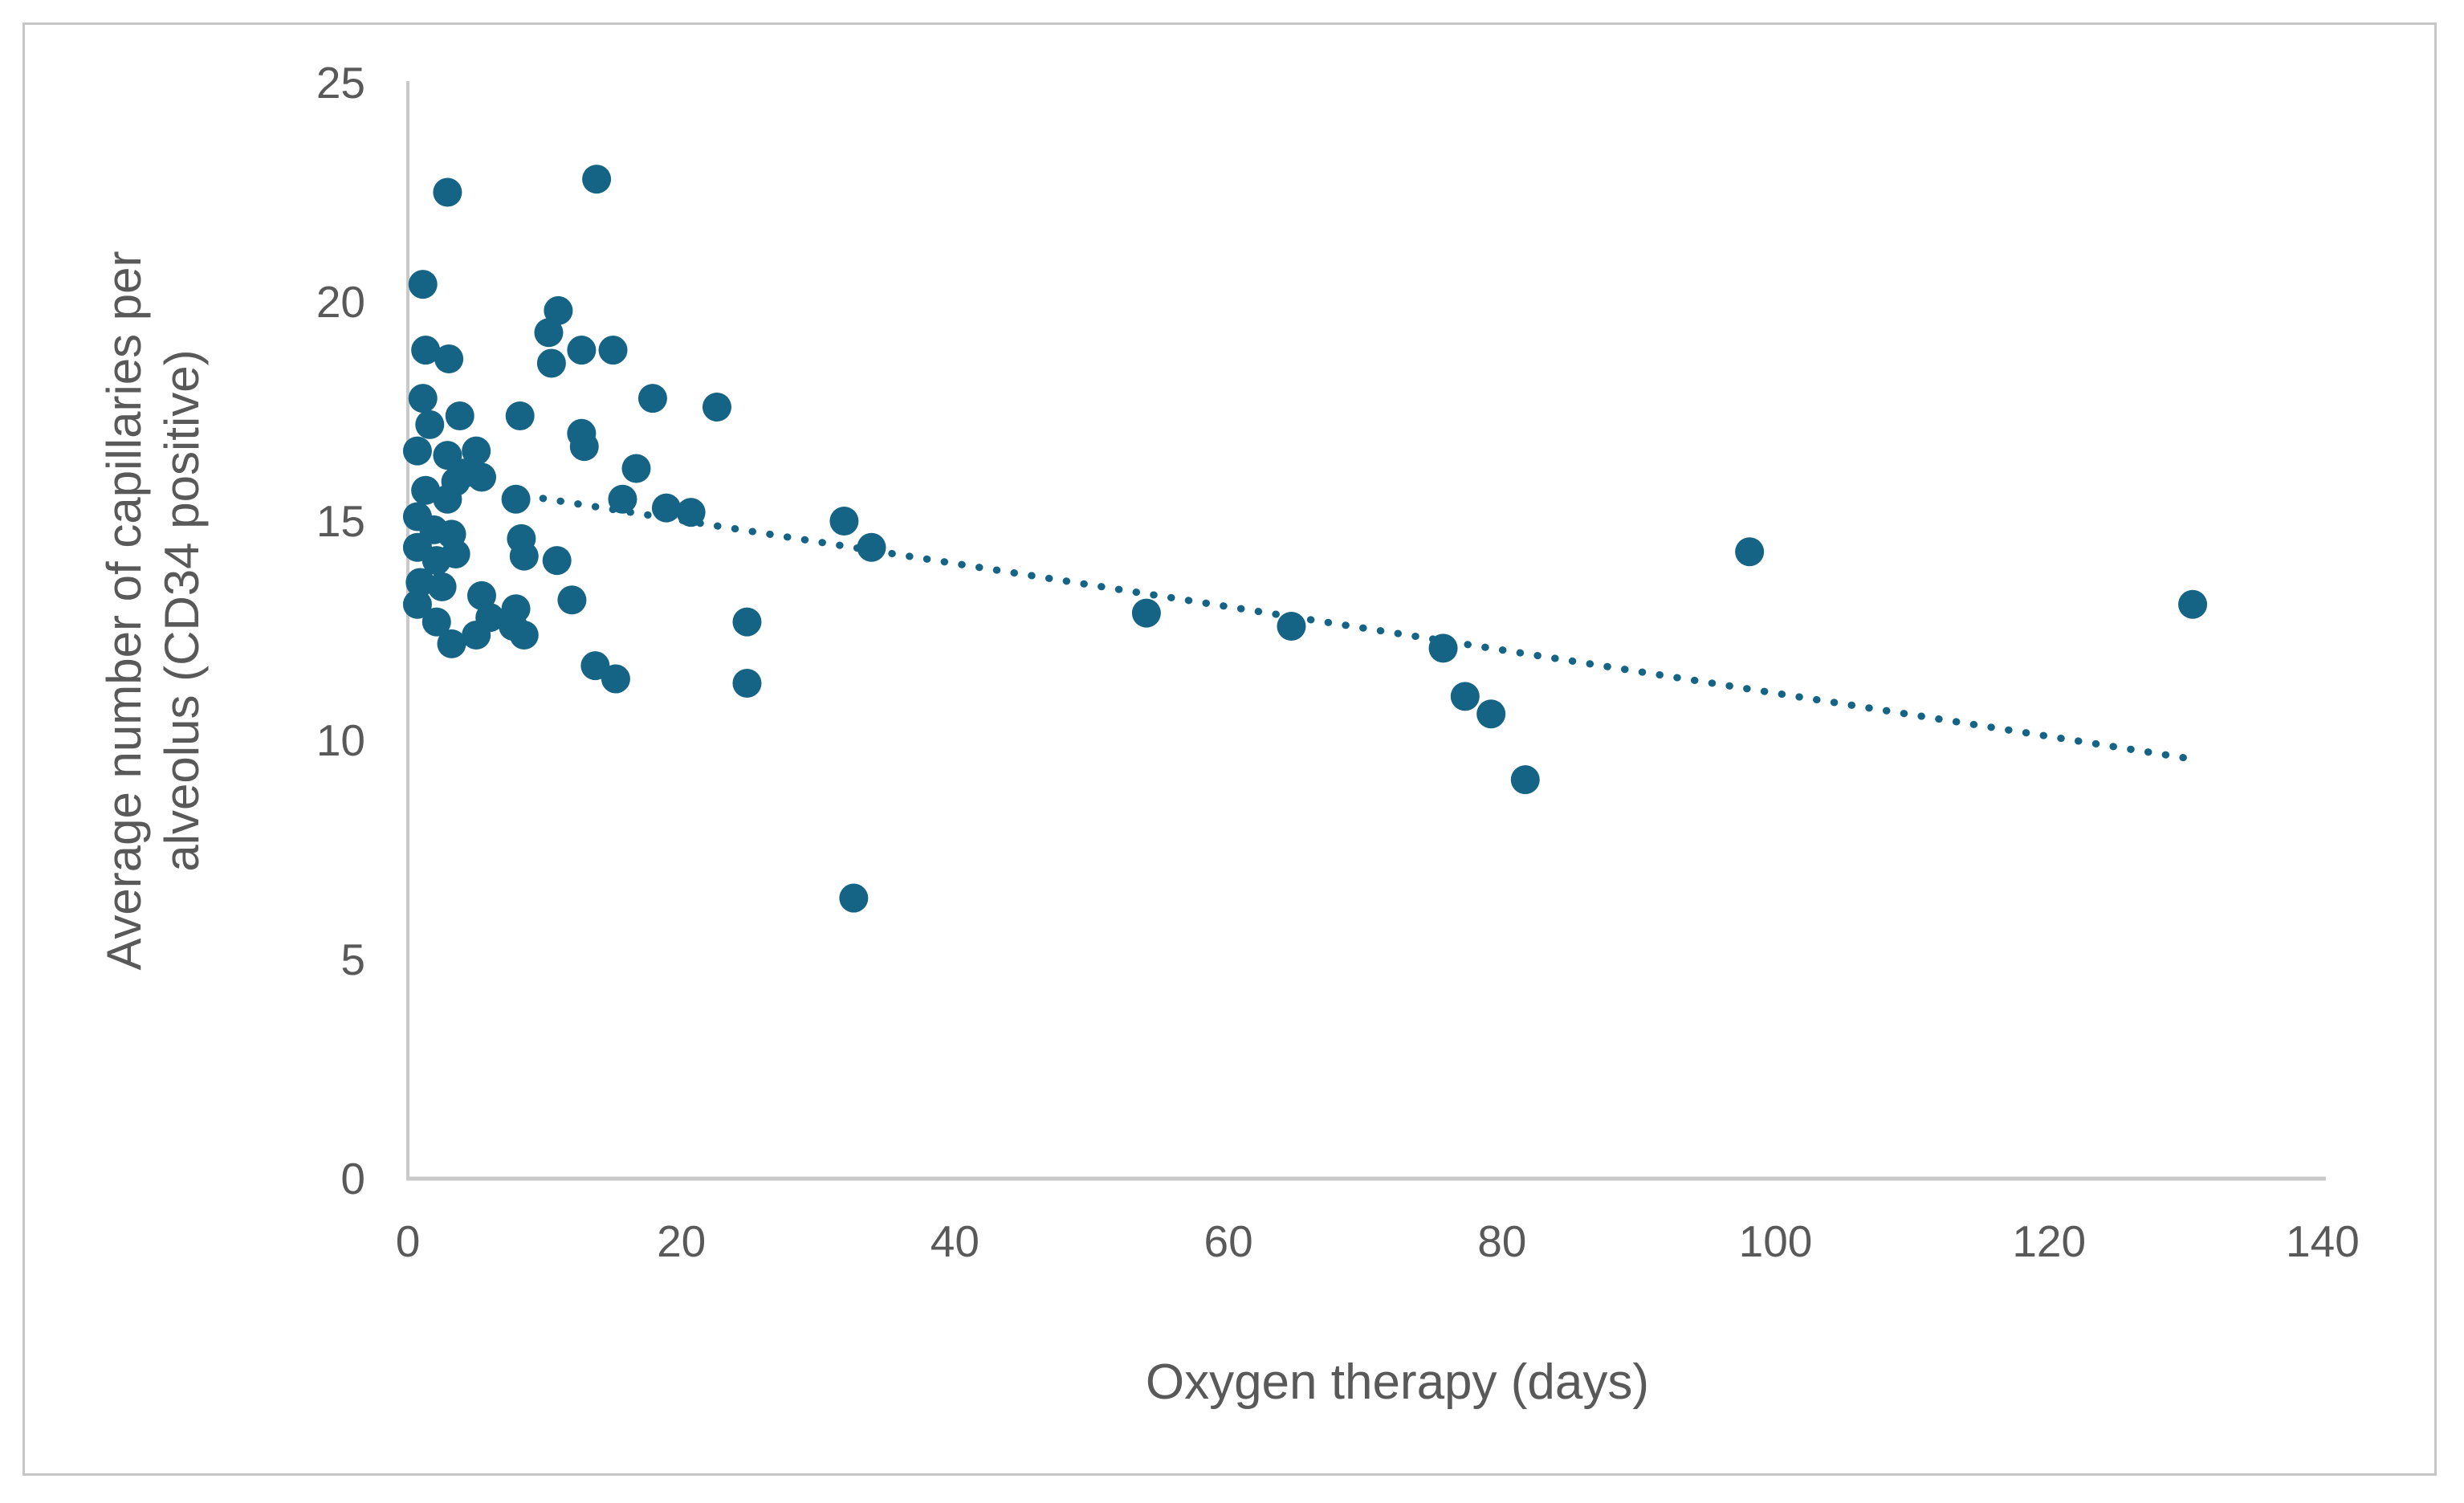 The width and height of the screenshot is (2464, 1503). Describe the element at coordinates (124, 610) in the screenshot. I see `y-axis-title-line1: Average number of capillaries per` at that location.